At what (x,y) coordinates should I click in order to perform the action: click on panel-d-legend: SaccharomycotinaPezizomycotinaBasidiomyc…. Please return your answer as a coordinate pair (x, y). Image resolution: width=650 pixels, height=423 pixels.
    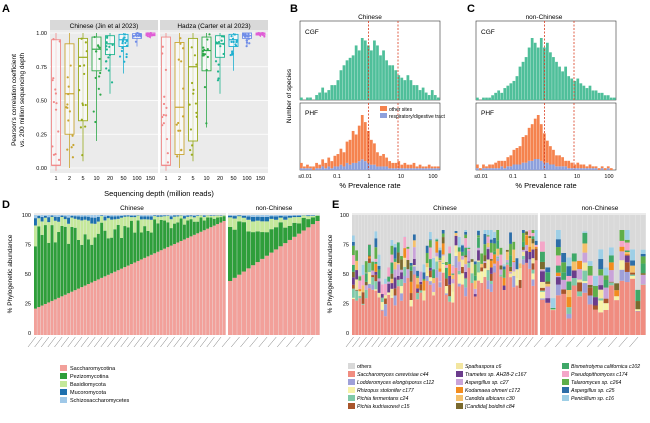
    Looking at the image, I should click on (95, 384).